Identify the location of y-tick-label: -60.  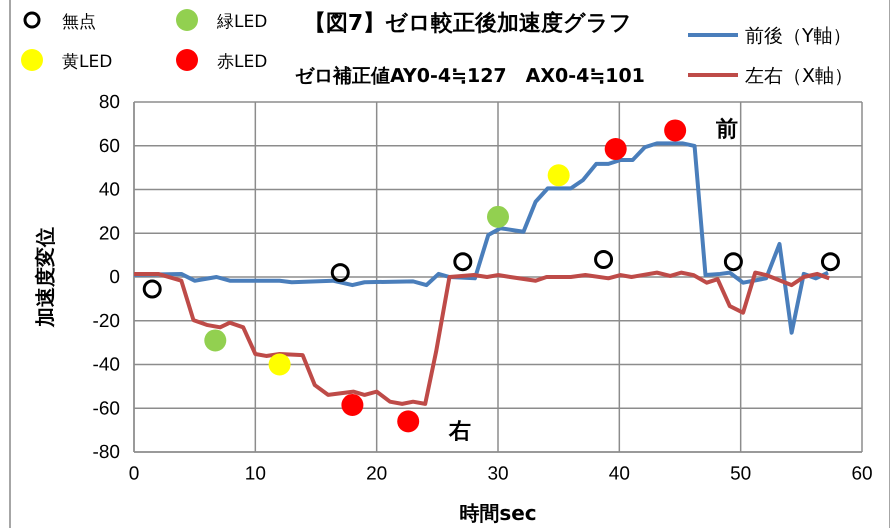
(106, 409).